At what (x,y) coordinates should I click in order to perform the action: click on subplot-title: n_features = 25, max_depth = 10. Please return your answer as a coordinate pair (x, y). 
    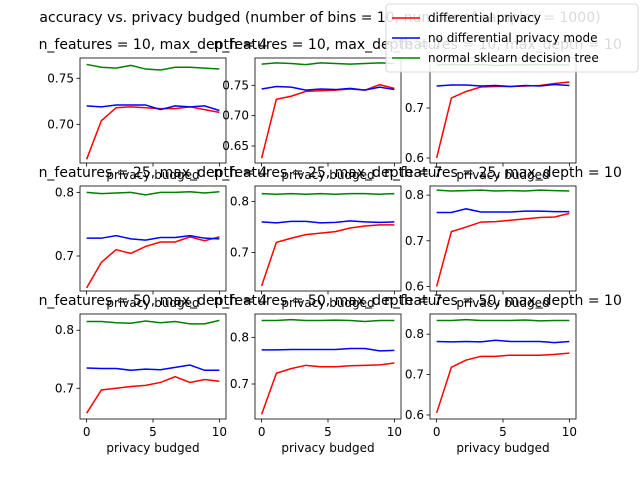
    Looking at the image, I should click on (503, 173).